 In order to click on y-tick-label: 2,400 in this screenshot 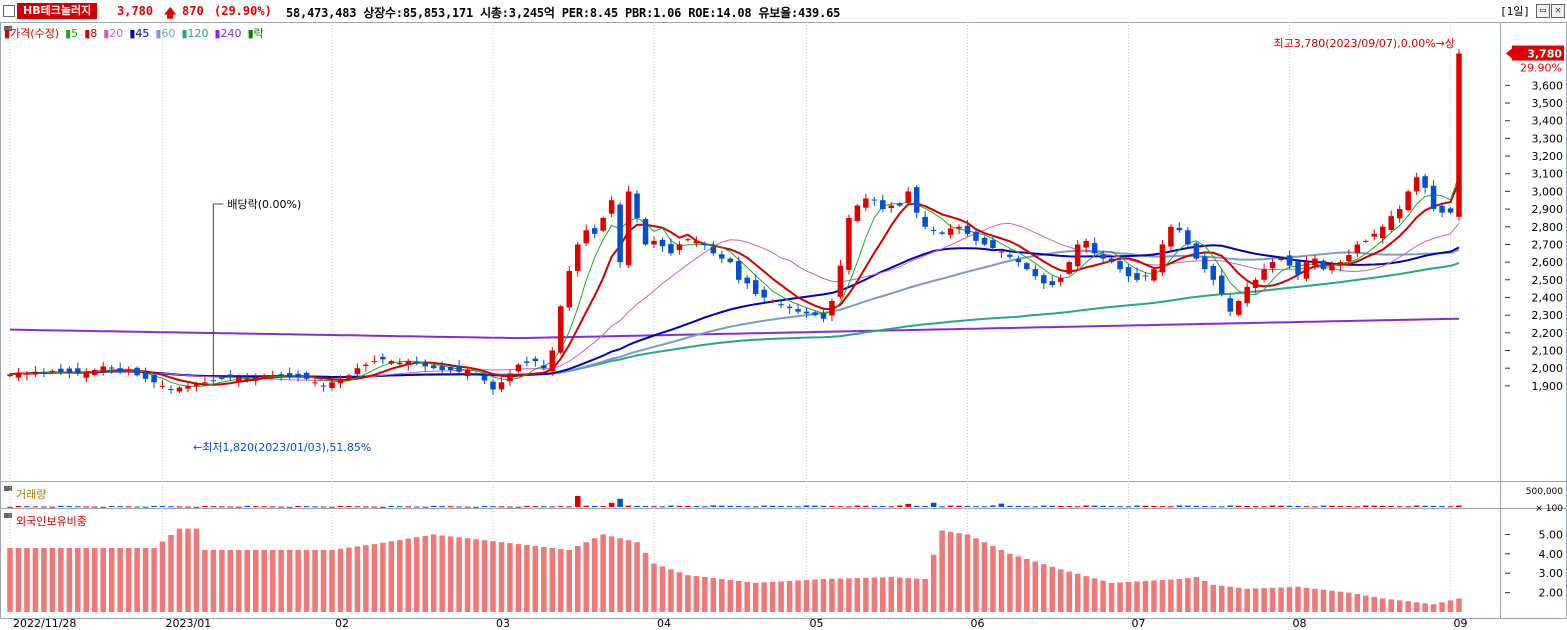, I will do `click(1548, 297)`.